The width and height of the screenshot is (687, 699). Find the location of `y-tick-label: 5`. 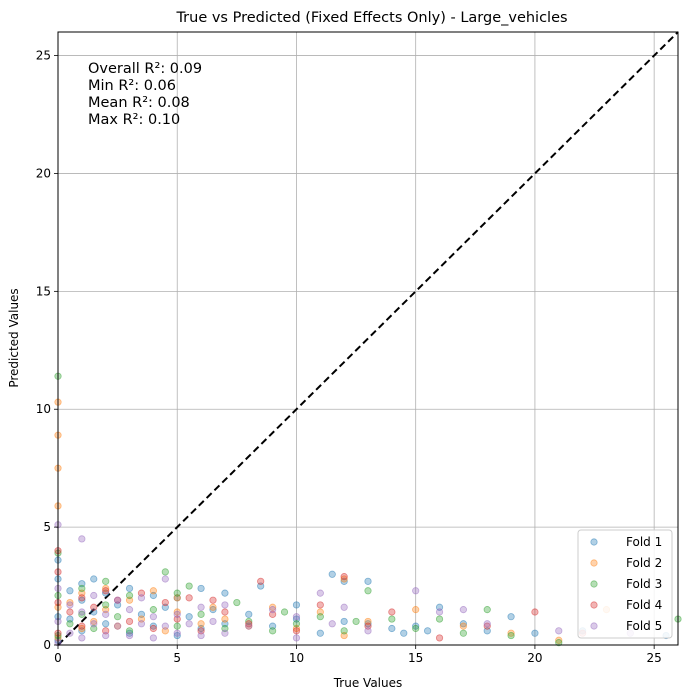

y-tick-label: 5 is located at coordinates (47, 527).